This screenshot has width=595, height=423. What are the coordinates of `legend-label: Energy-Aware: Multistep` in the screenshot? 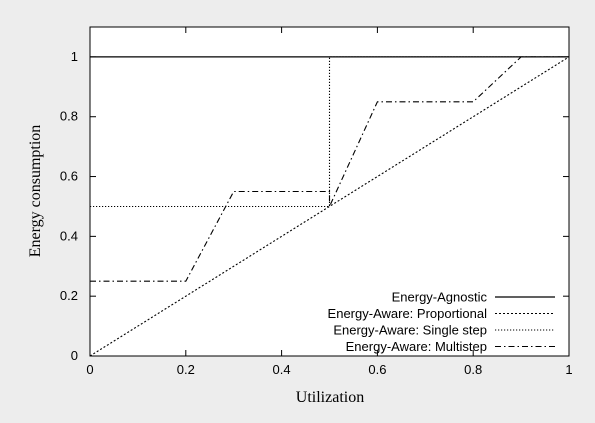 It's located at (416, 346).